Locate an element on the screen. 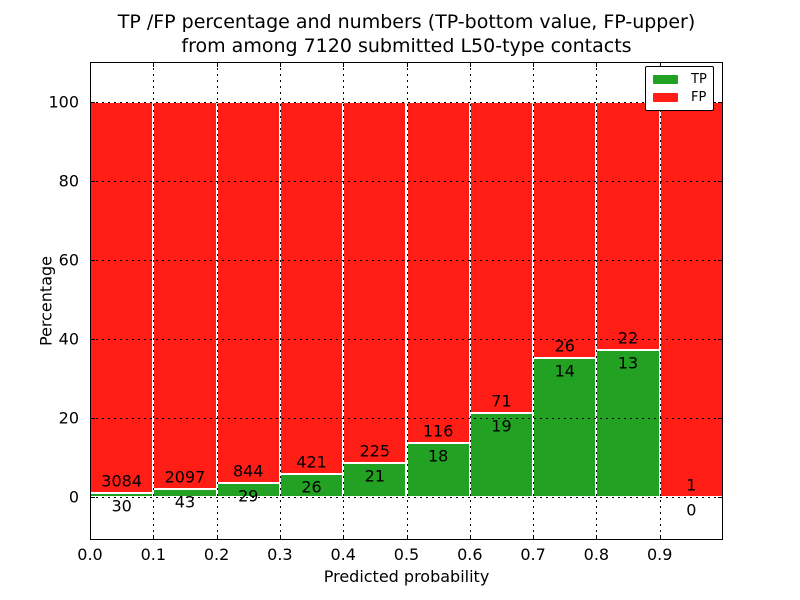  legend-label-tp: TP is located at coordinates (699, 80).